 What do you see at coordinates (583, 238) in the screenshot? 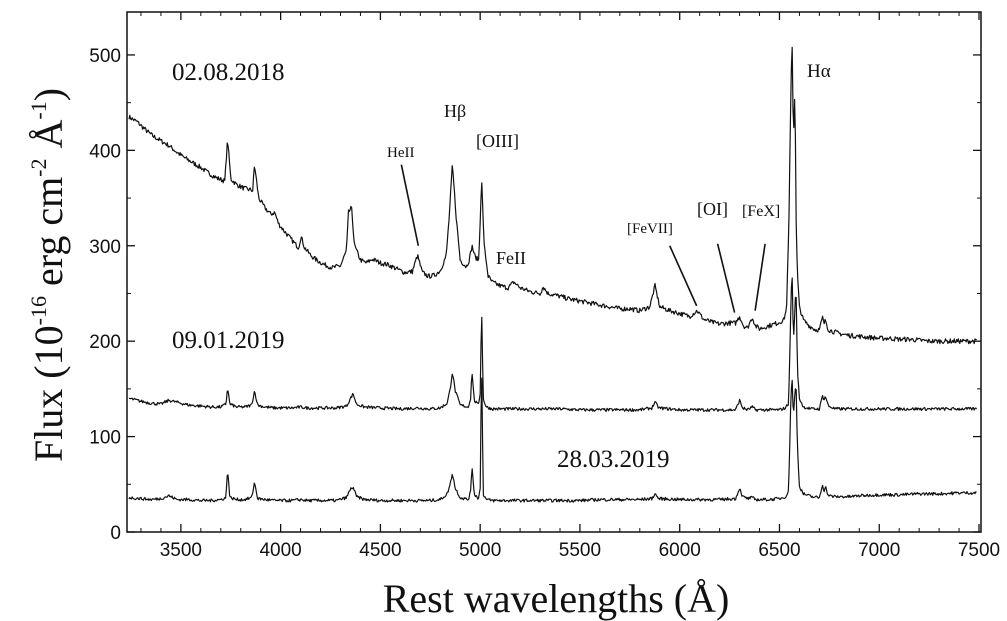
I see `annotation-pointers` at bounding box center [583, 238].